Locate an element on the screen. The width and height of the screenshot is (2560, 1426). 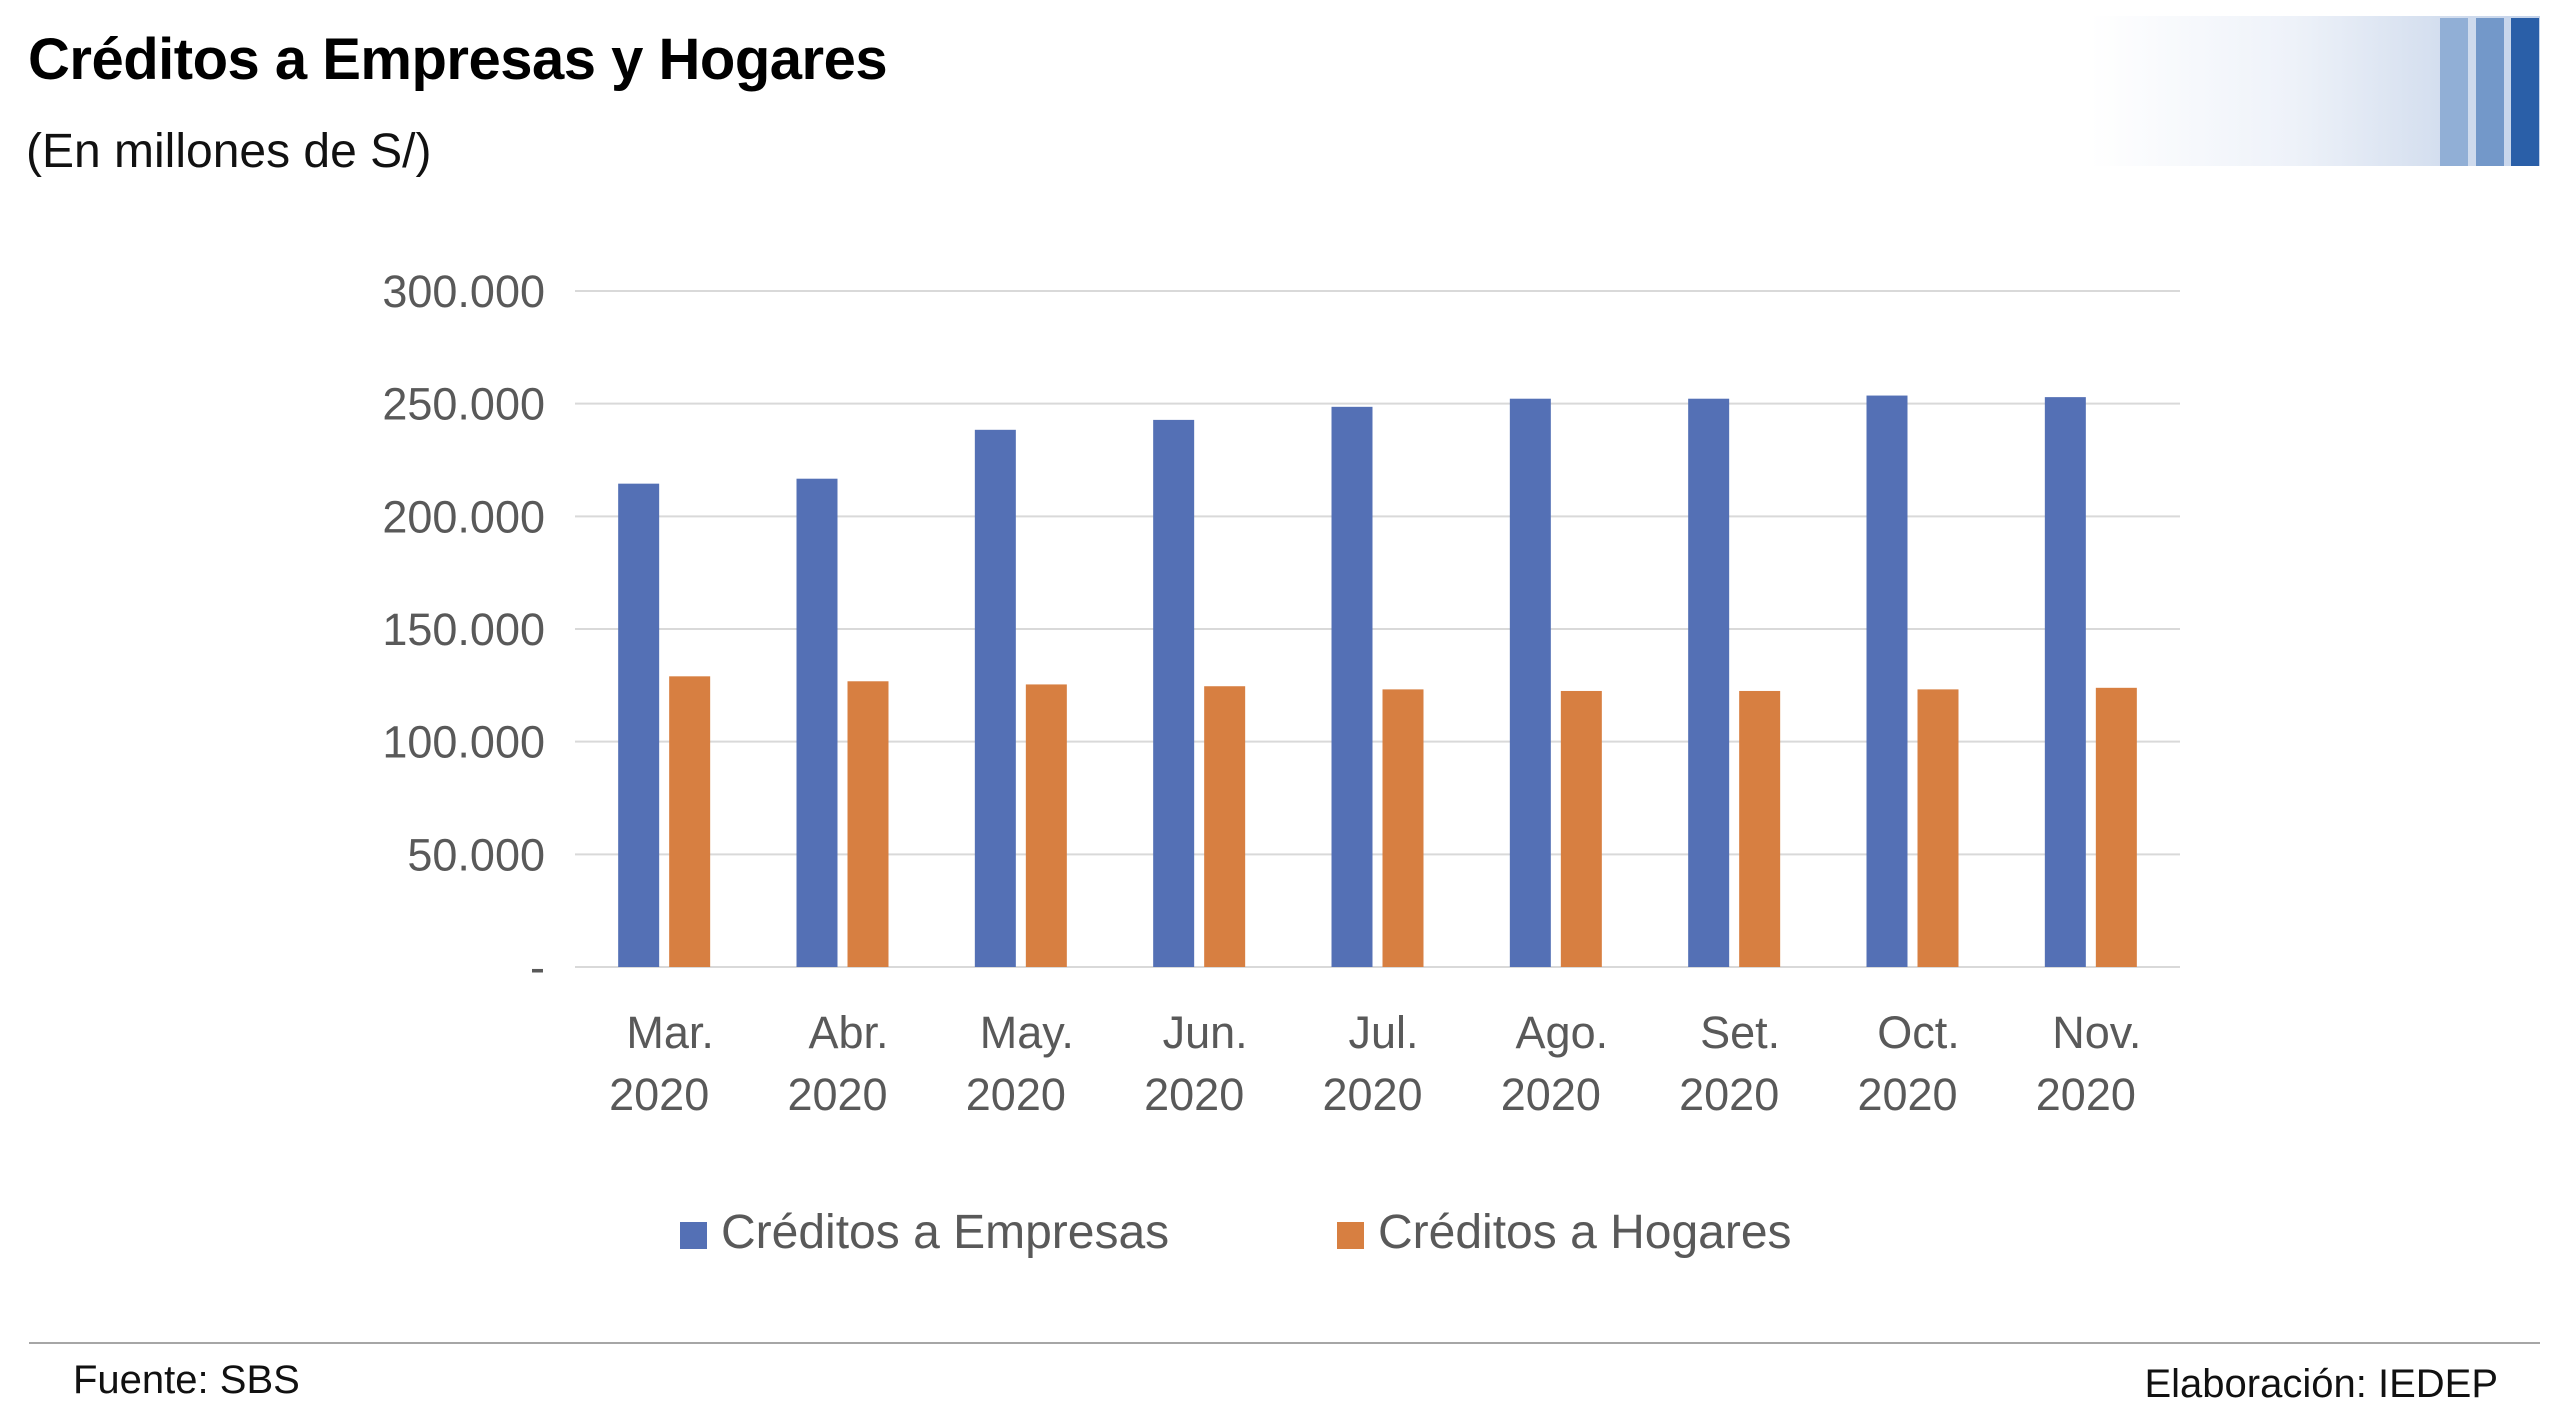
legend-label: Créditos a Empresas is located at coordinates (945, 1232).